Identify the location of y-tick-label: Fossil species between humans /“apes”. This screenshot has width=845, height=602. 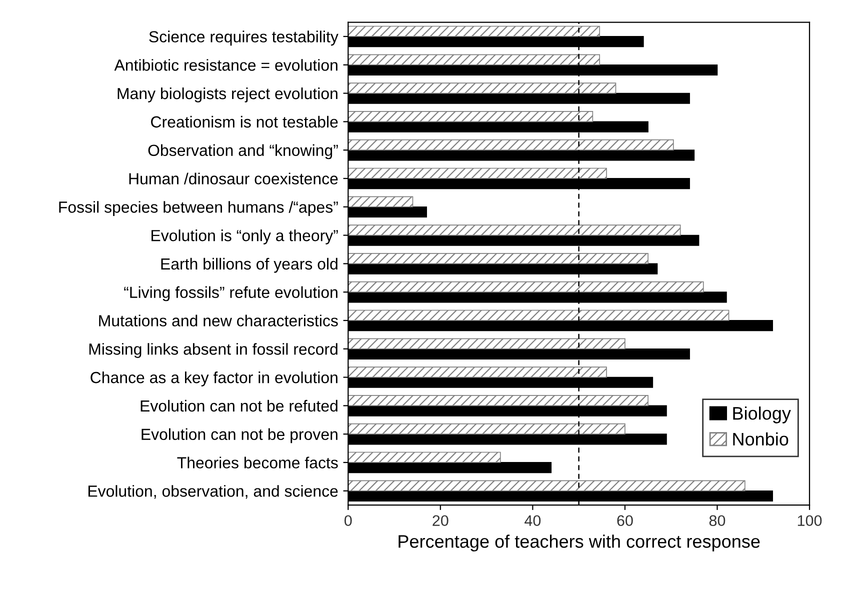
(198, 208).